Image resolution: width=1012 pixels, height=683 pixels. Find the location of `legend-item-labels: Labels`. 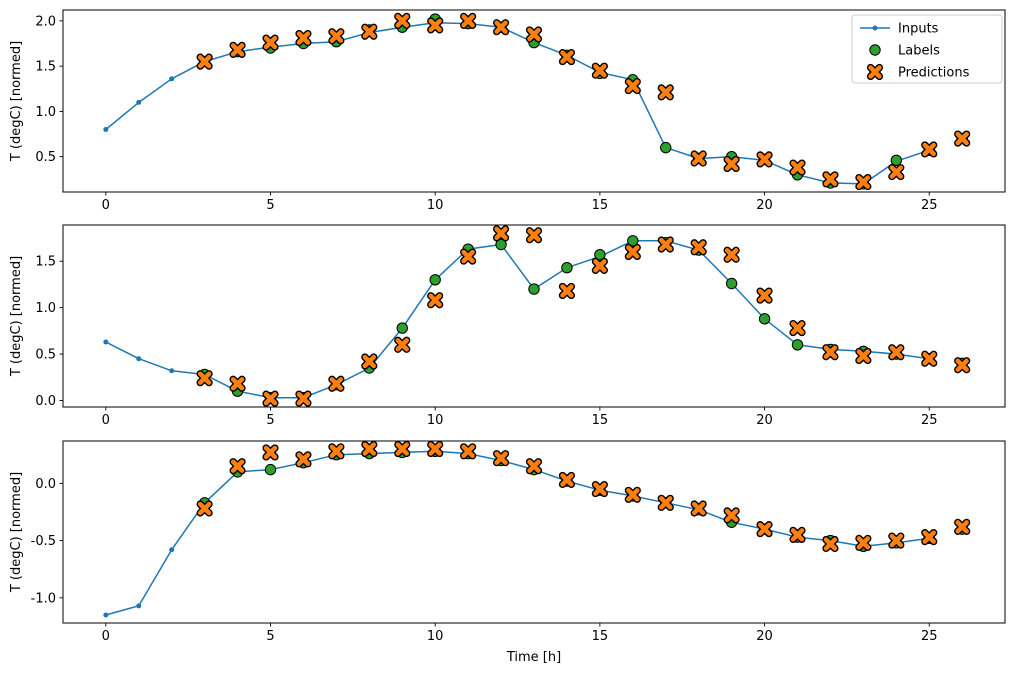

legend-item-labels: Labels is located at coordinates (904, 51).